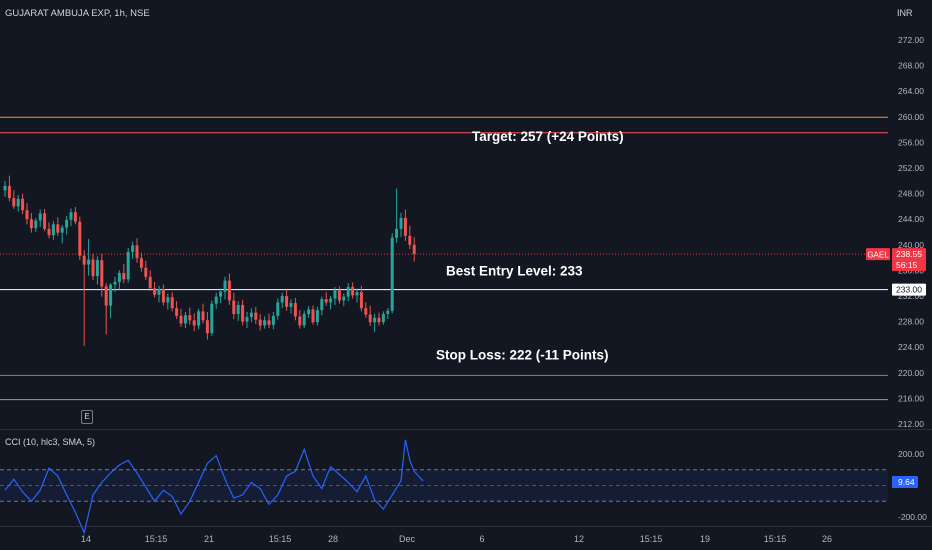  What do you see at coordinates (514, 271) in the screenshot?
I see `entry-annotation: Best Entry Level: 233` at bounding box center [514, 271].